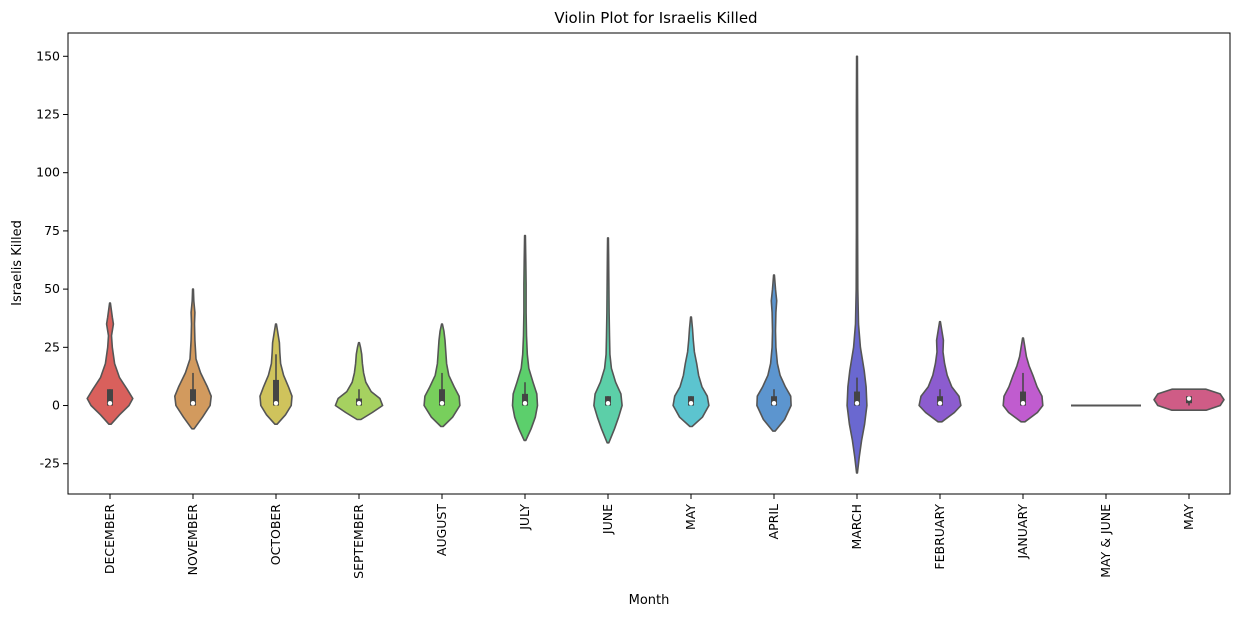 Image resolution: width=1240 pixels, height=620 pixels. What do you see at coordinates (17, 263) in the screenshot?
I see `y-axis-label: Israelis Killed` at bounding box center [17, 263].